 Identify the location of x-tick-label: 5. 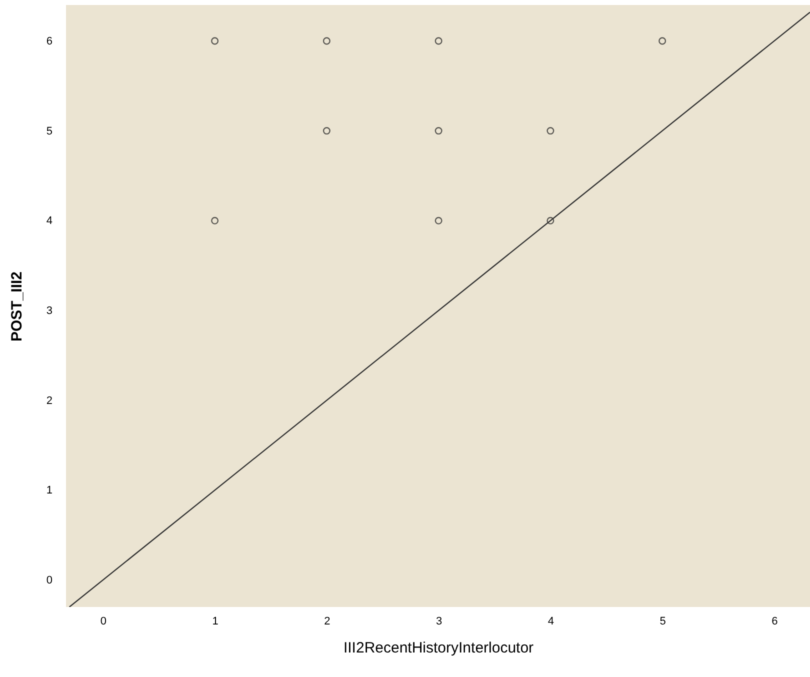
(663, 622).